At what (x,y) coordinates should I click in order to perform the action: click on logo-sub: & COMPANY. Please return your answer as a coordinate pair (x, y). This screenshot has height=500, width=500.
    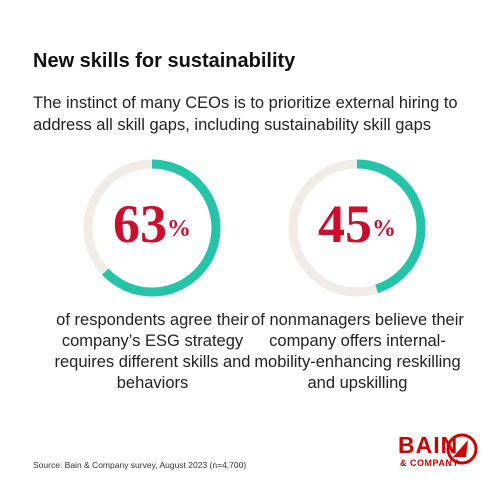
    Looking at the image, I should click on (429, 463).